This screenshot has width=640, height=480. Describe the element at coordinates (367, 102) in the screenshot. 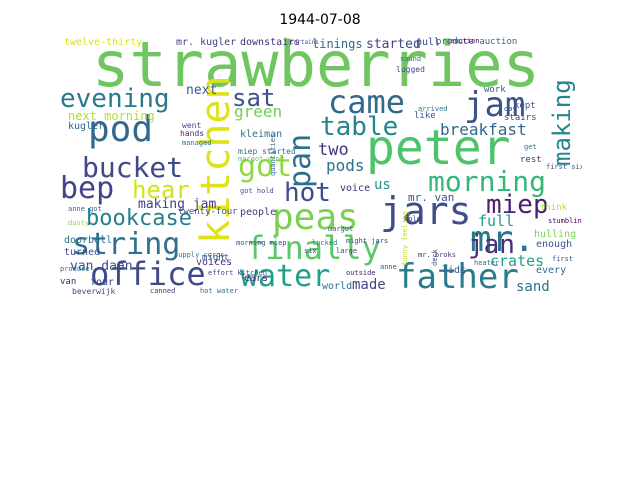

I see `cloud-word: came` at that location.